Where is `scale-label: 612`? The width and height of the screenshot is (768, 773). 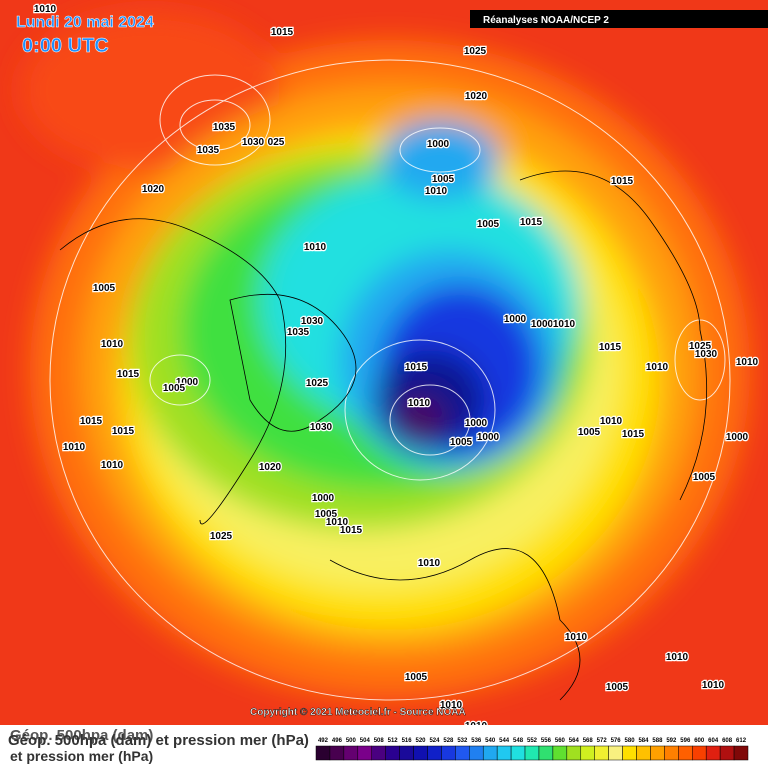
scale-label: 612 is located at coordinates (741, 741).